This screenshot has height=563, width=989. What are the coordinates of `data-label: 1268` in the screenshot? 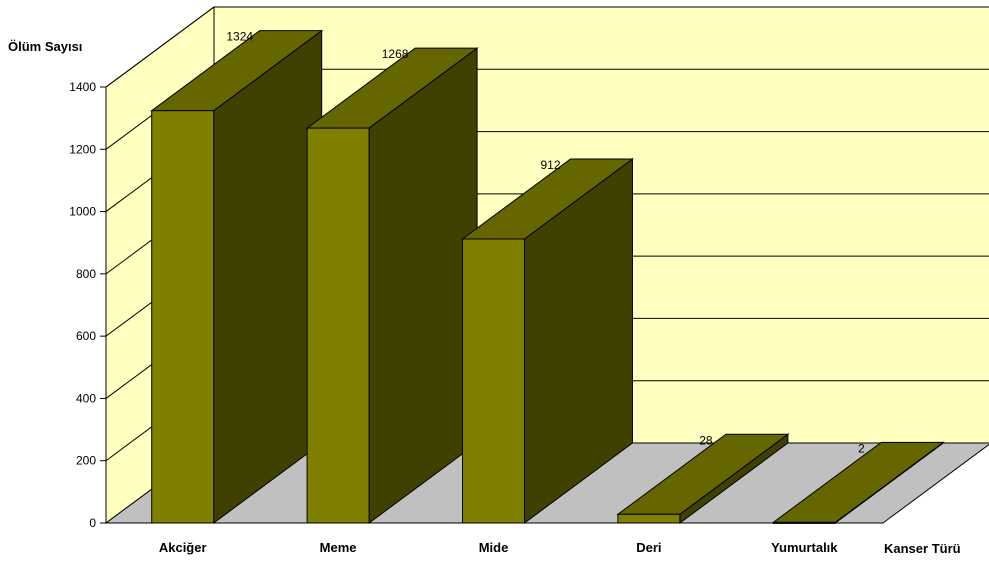 It's located at (395, 54).